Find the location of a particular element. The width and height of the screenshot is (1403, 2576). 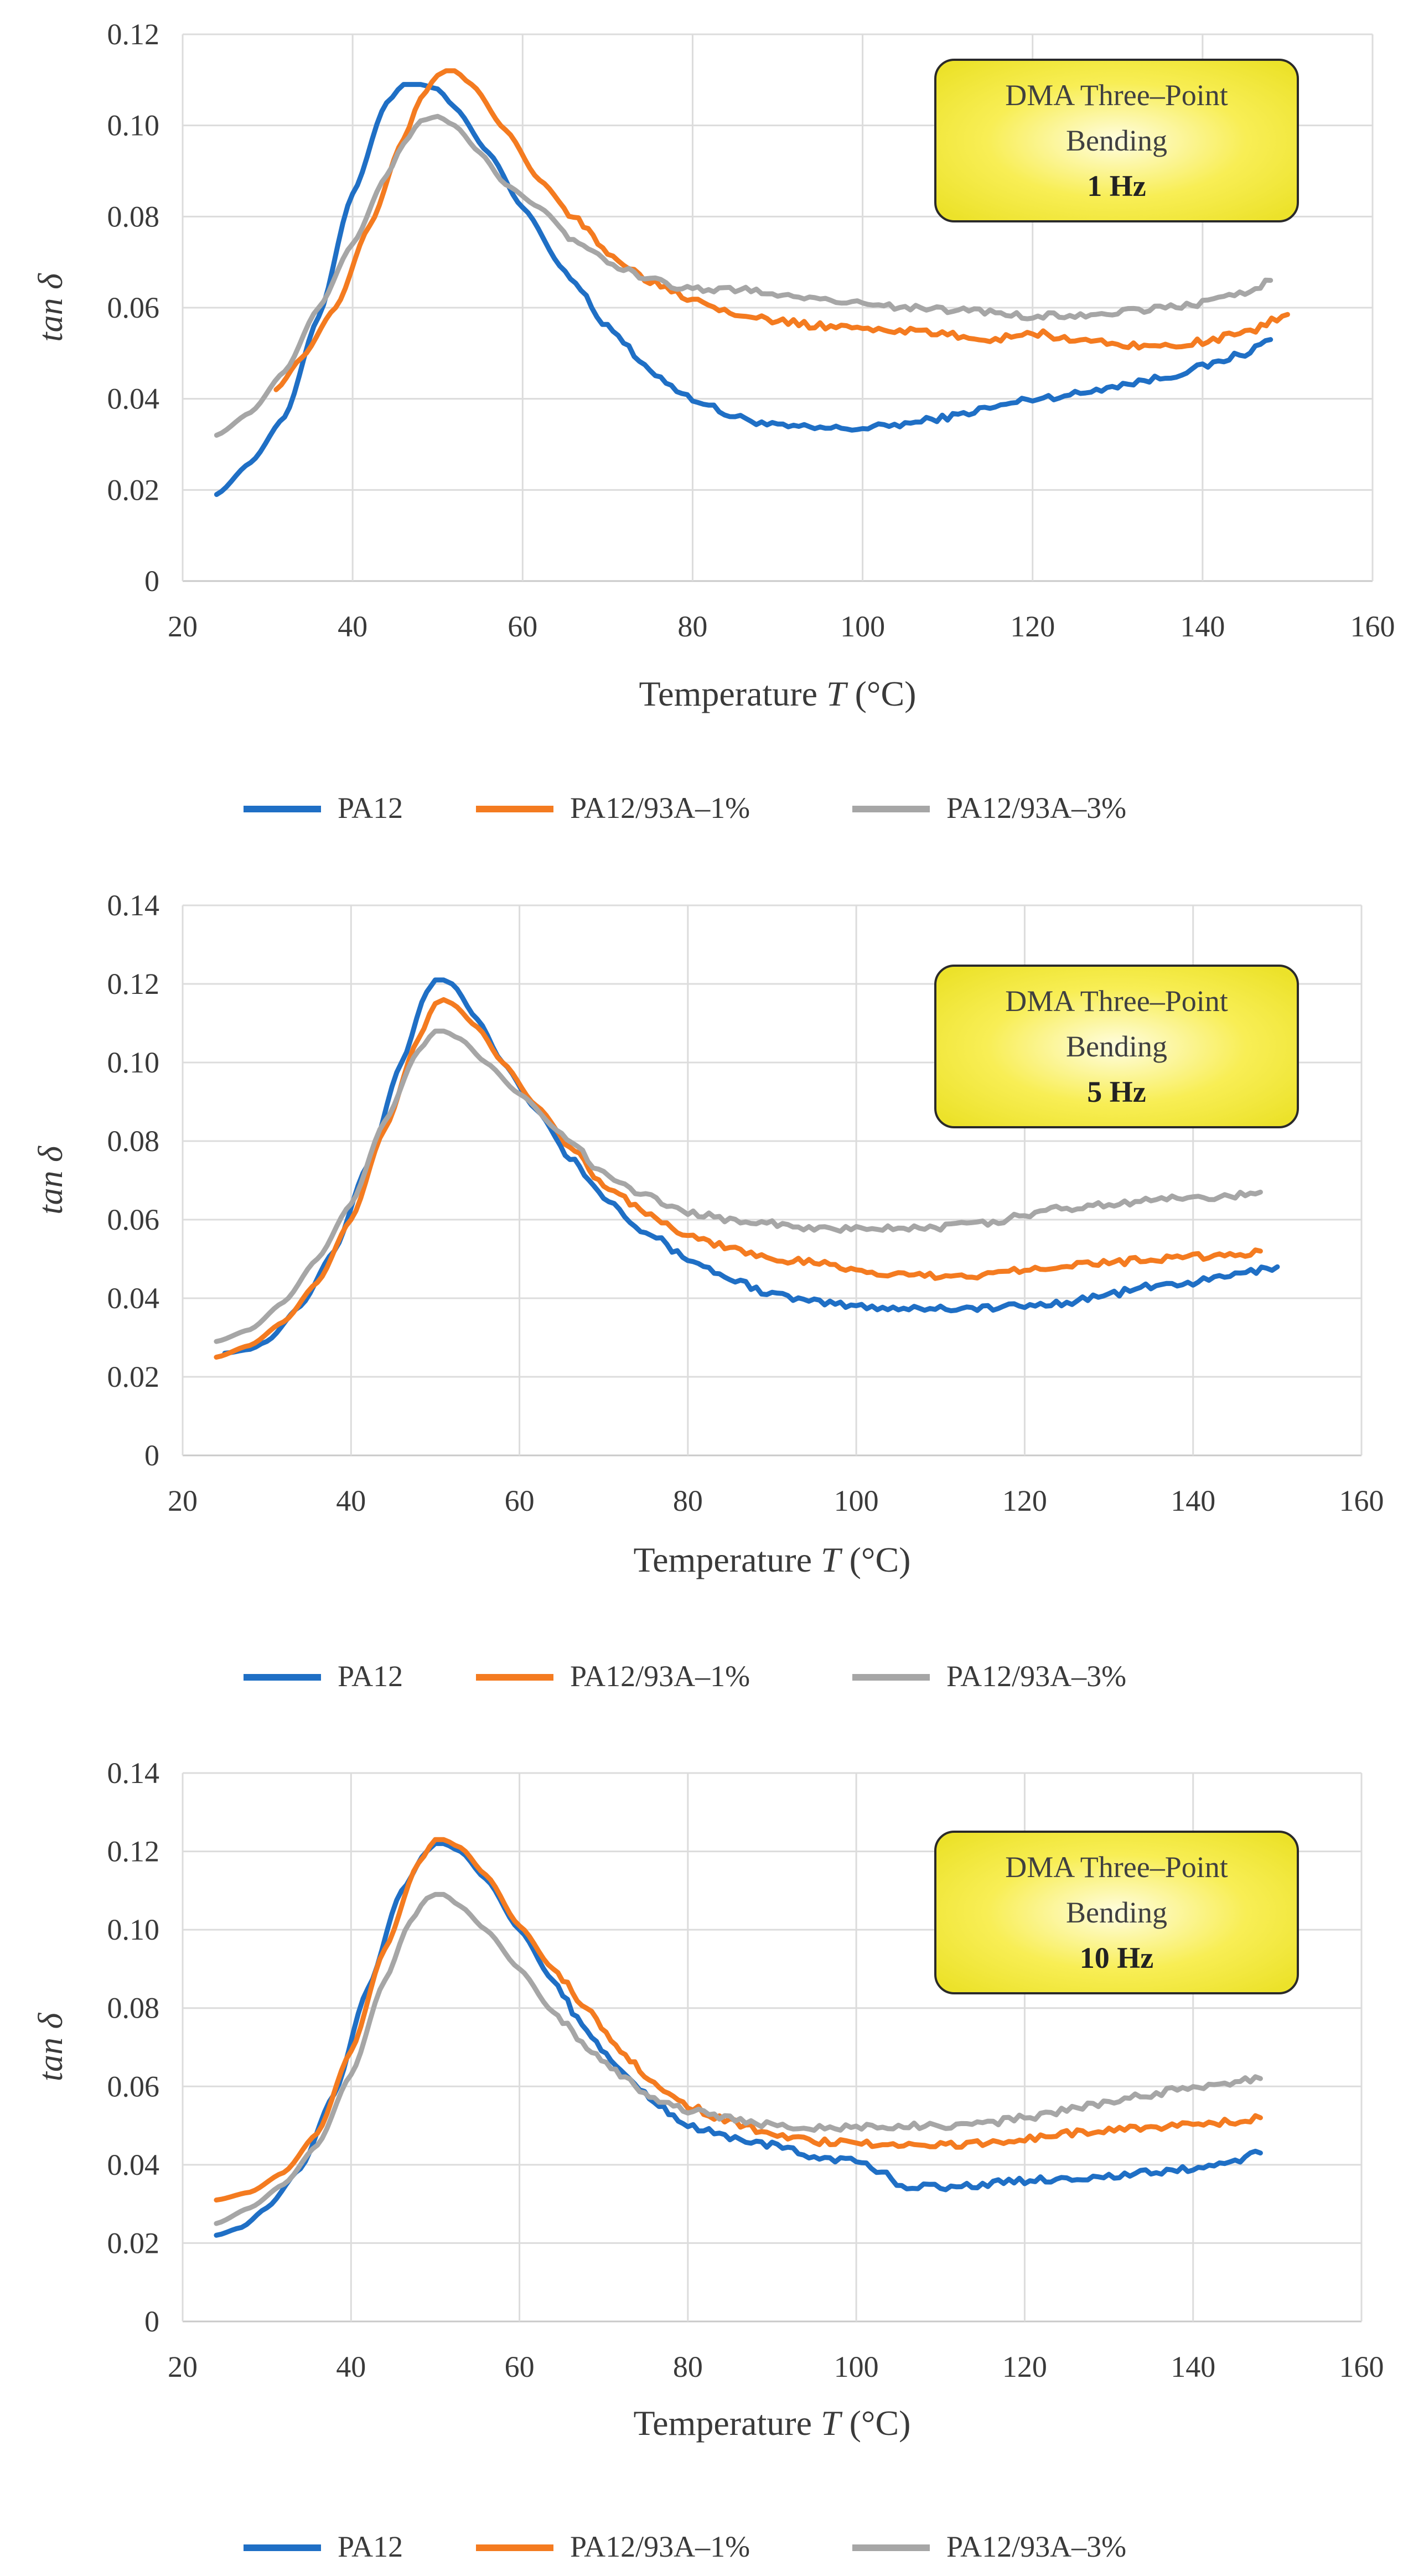

annotation-frequency: 5 Hz is located at coordinates (1116, 1091).